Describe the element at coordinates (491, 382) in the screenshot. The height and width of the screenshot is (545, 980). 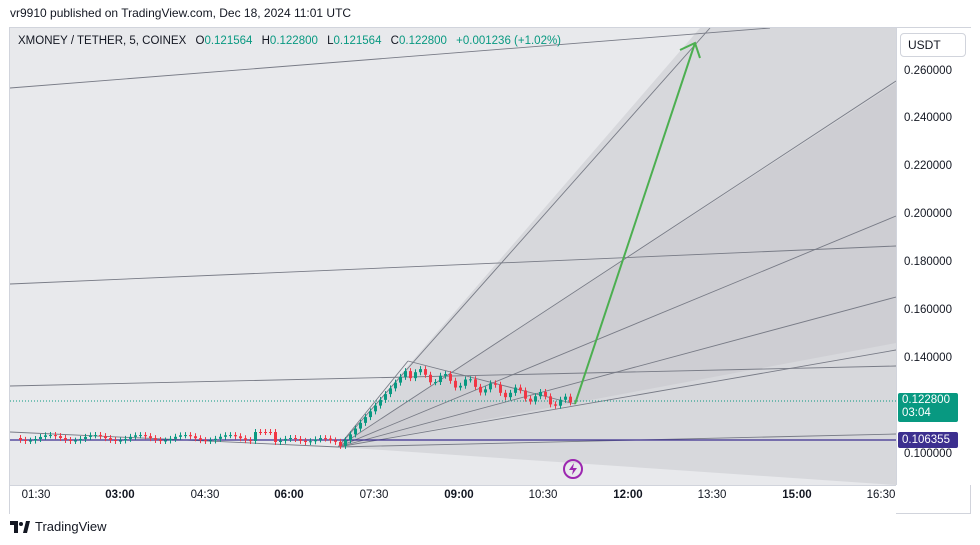
I see `wedge-line-top` at that location.